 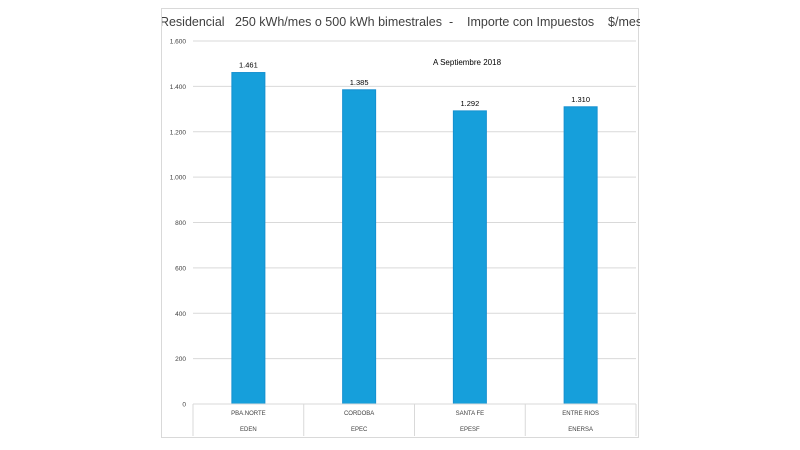 What do you see at coordinates (359, 82) in the screenshot?
I see `data-label: 1.385` at bounding box center [359, 82].